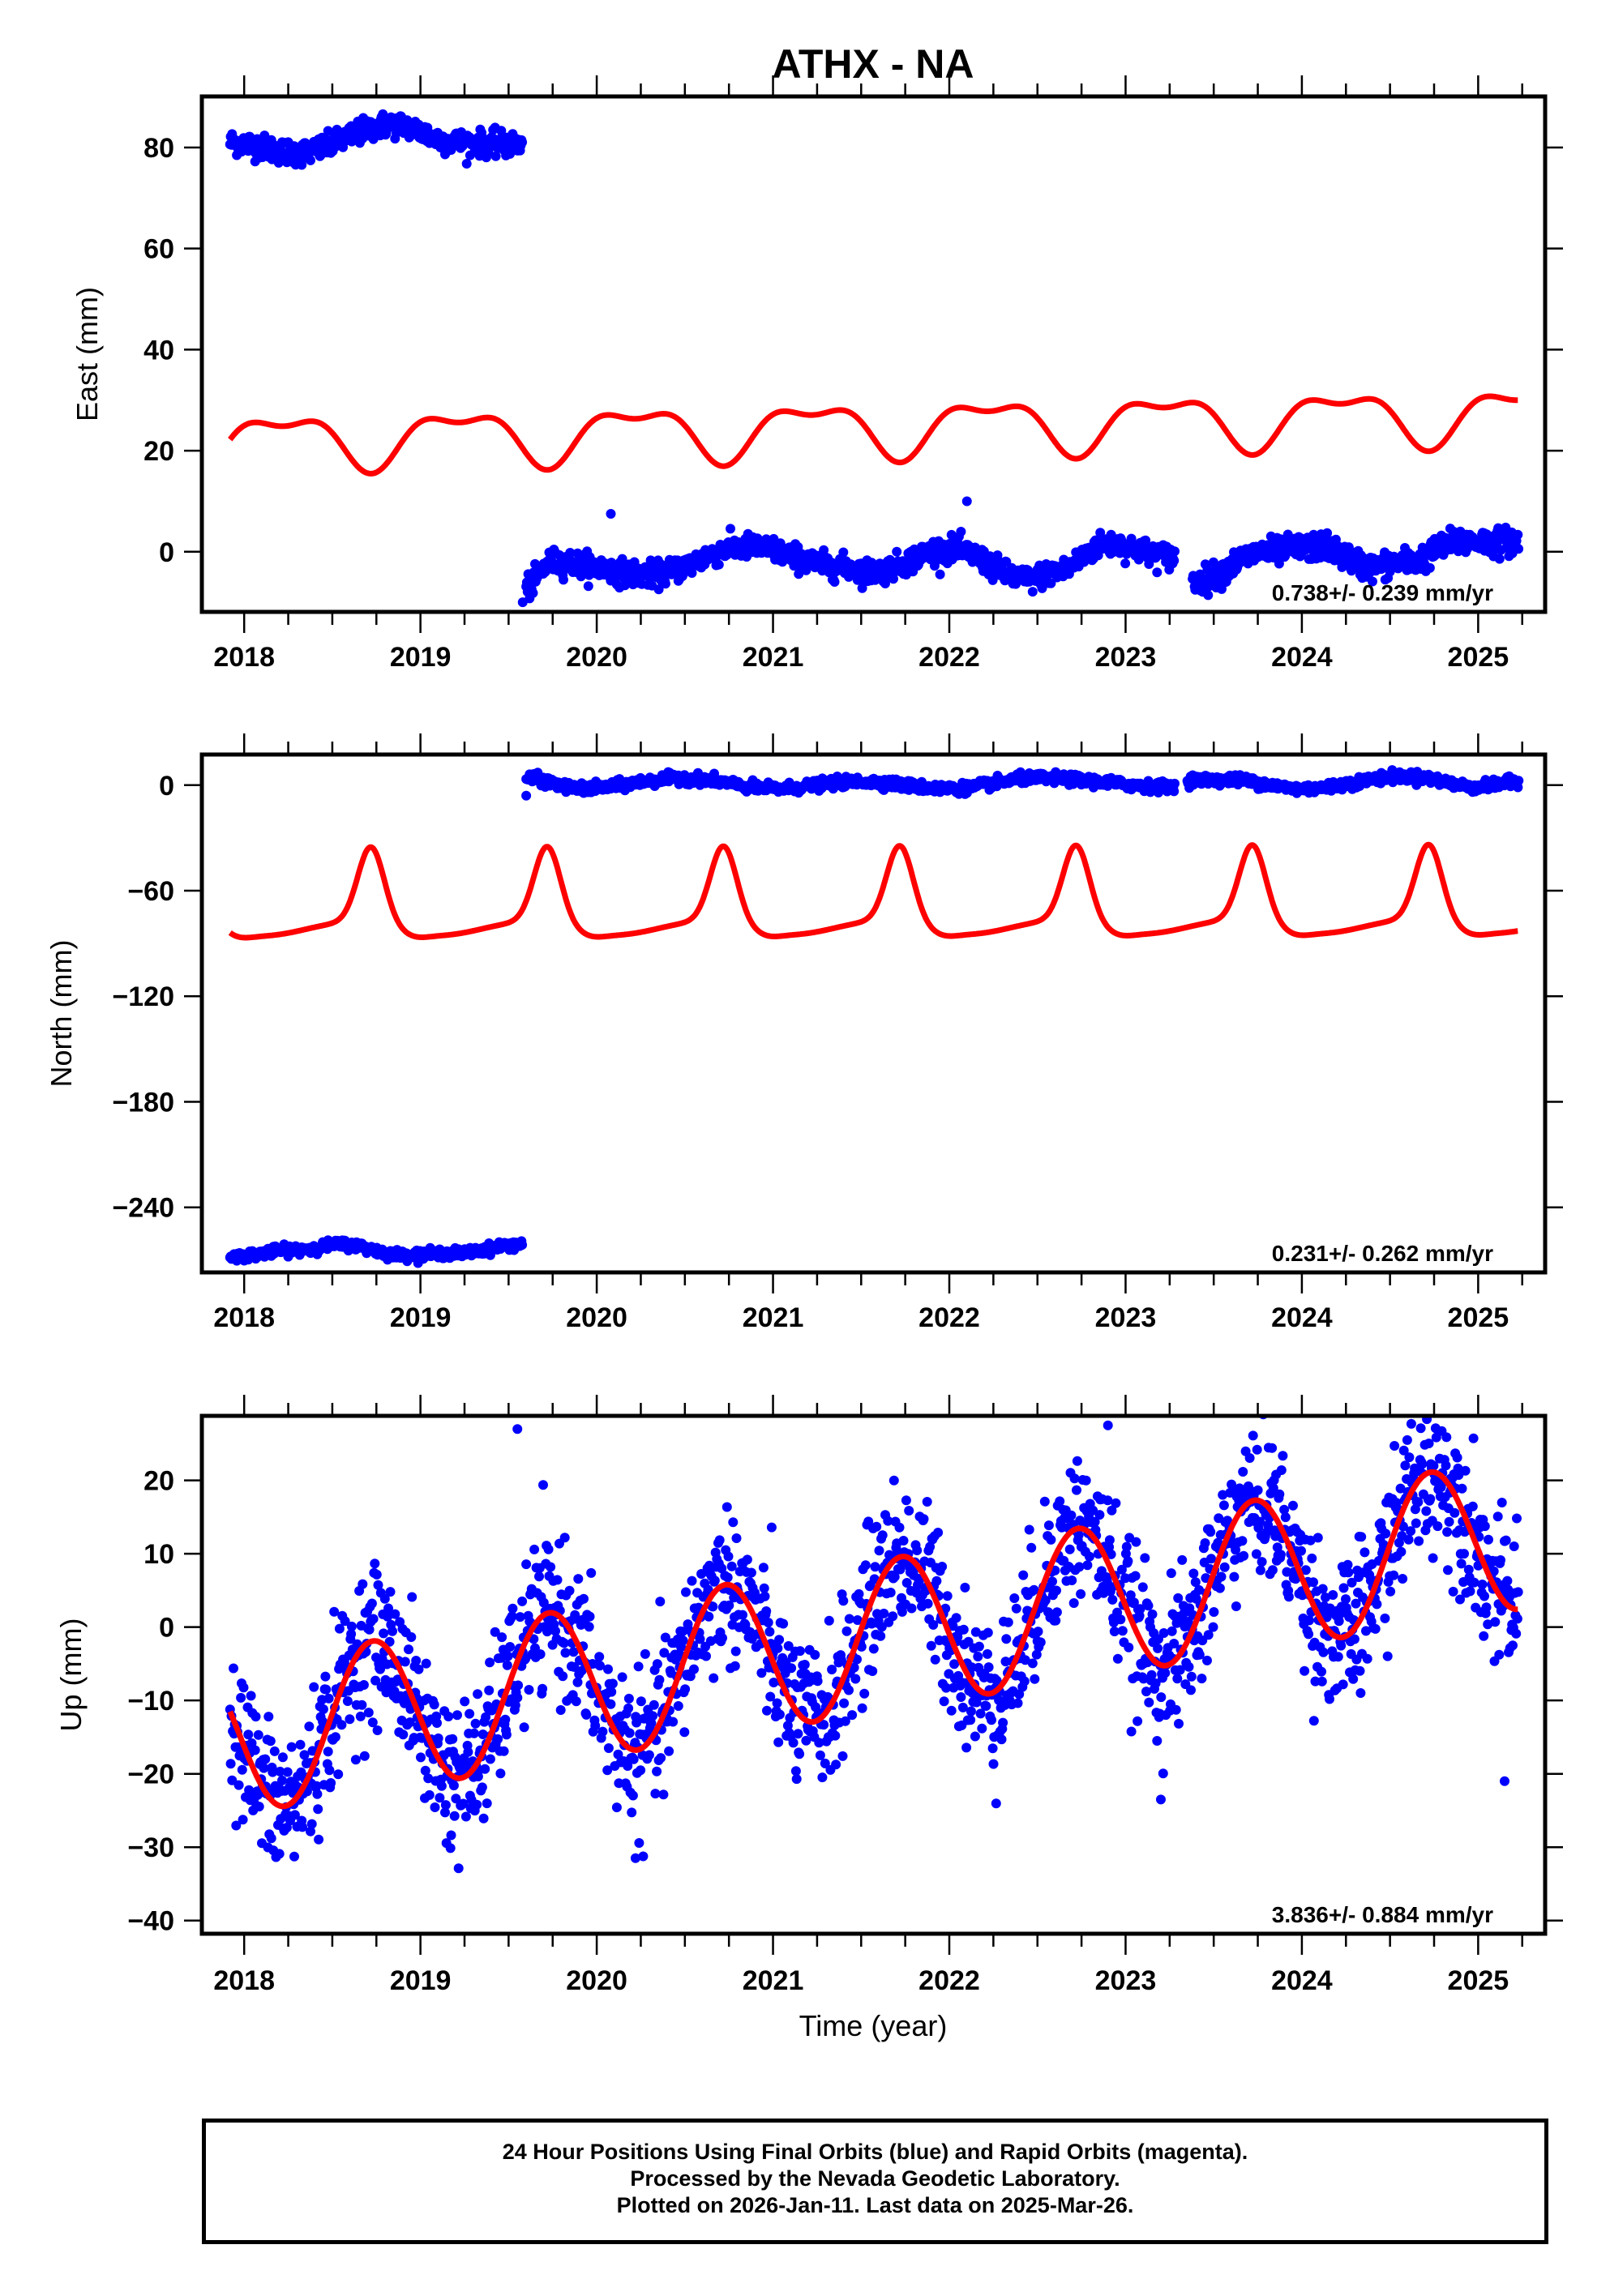 This screenshot has height=2296, width=1610. What do you see at coordinates (421, 1317) in the screenshot?
I see `x-tick-label: 2019` at bounding box center [421, 1317].